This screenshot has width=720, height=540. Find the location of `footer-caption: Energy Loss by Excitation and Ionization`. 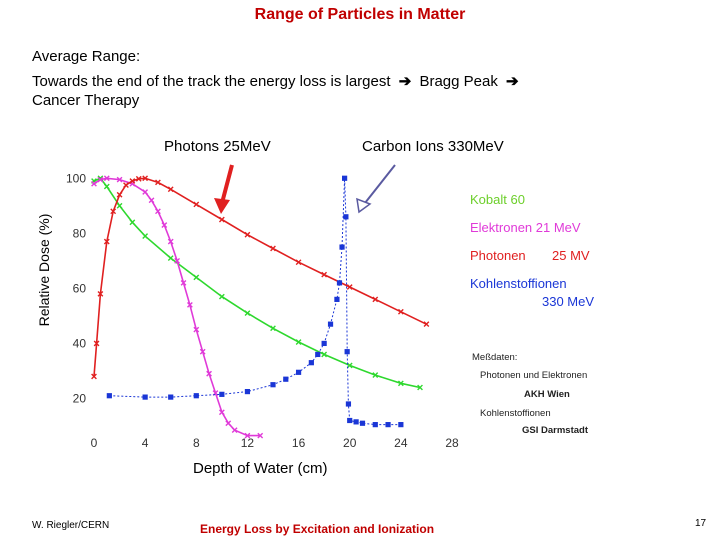

footer-caption: Energy Loss by Excitation and Ionization is located at coordinates (317, 529).